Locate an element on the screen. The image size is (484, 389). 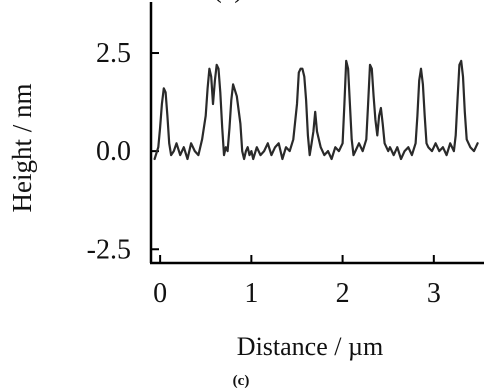
panel-caption: (c) is located at coordinates (241, 381).